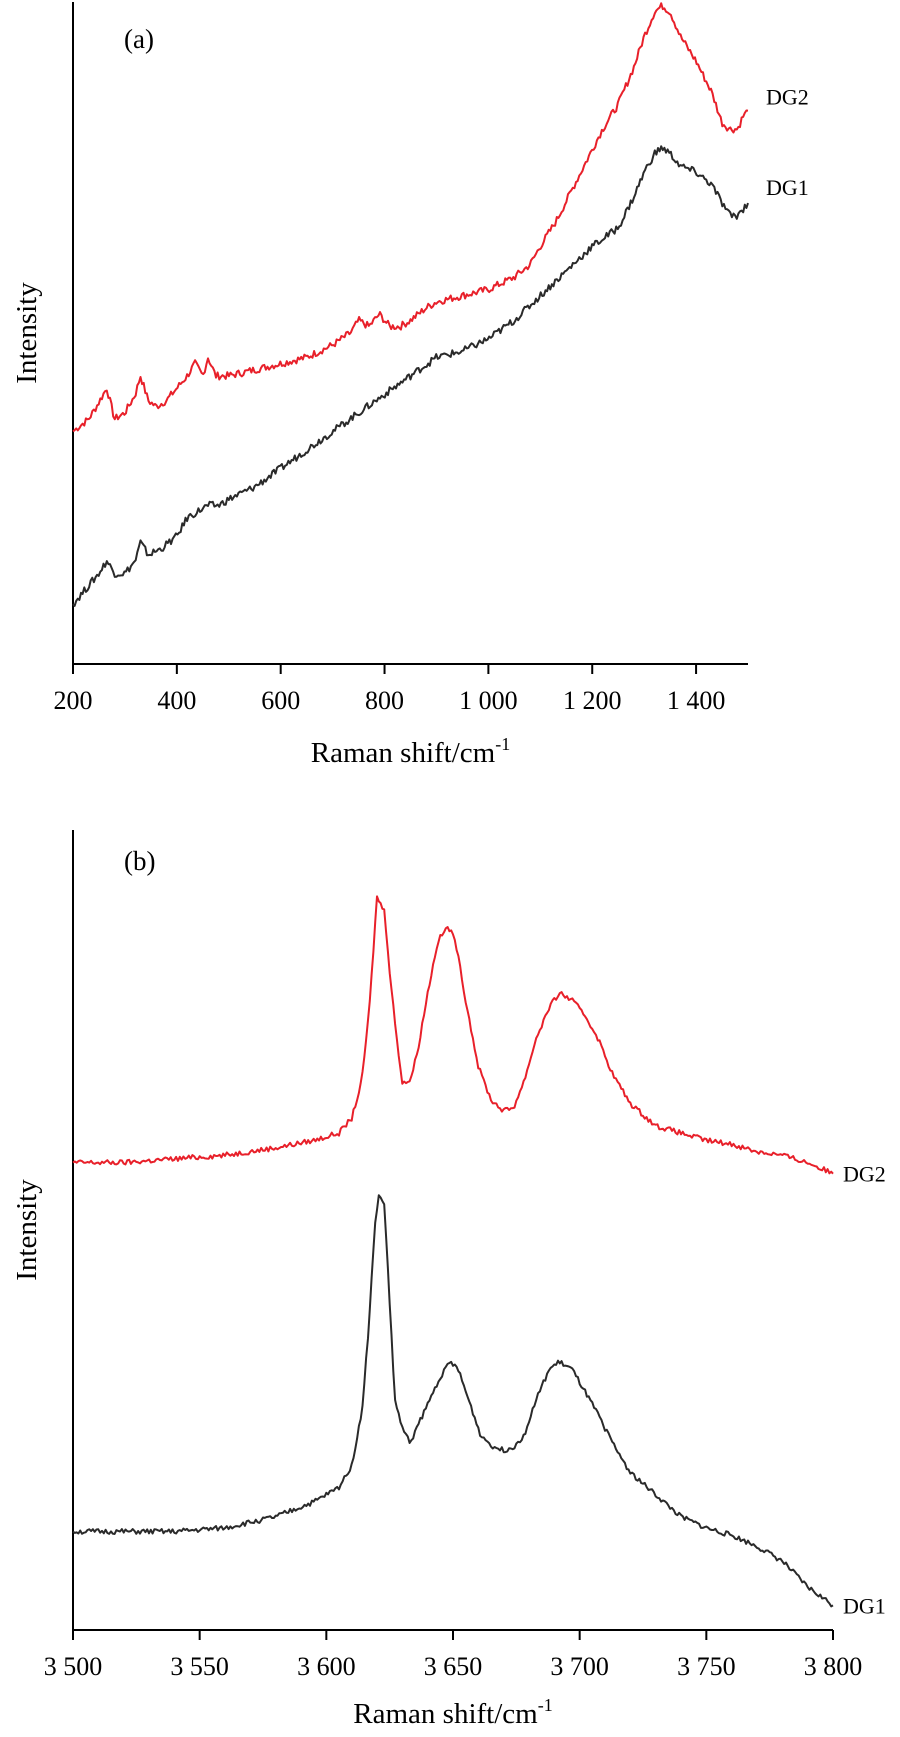 The height and width of the screenshot is (1737, 900). Describe the element at coordinates (384, 700) in the screenshot. I see `x-tick-label: 800` at that location.